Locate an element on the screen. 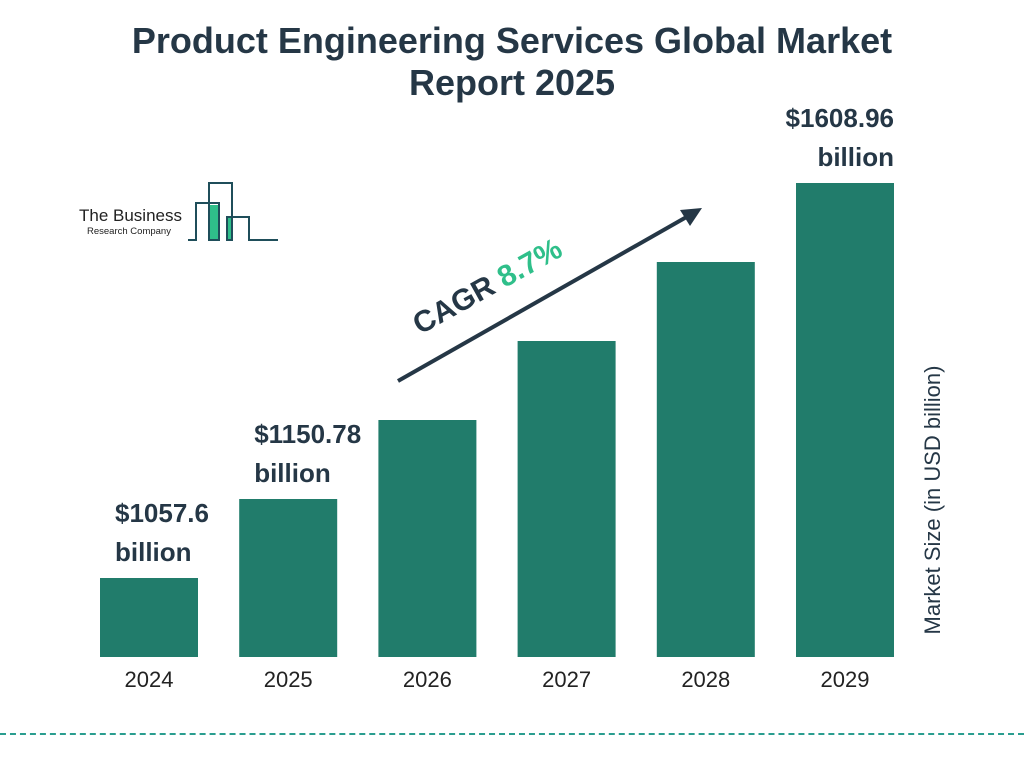 The height and width of the screenshot is (768, 1024). x-tick-label: 2025 is located at coordinates (288, 679).